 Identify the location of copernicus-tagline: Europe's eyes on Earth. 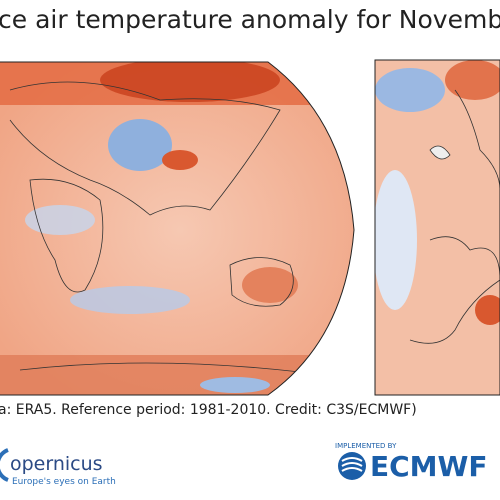
(64, 482).